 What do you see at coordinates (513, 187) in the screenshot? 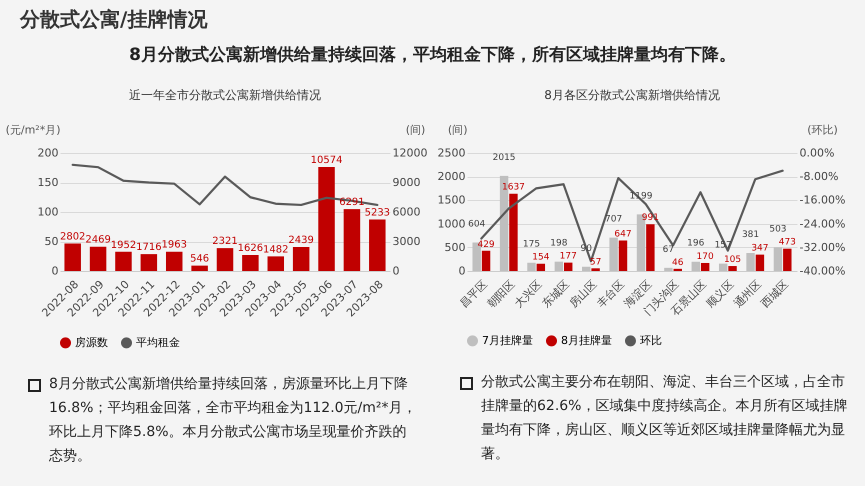
I see `data-label: 1637` at bounding box center [513, 187].